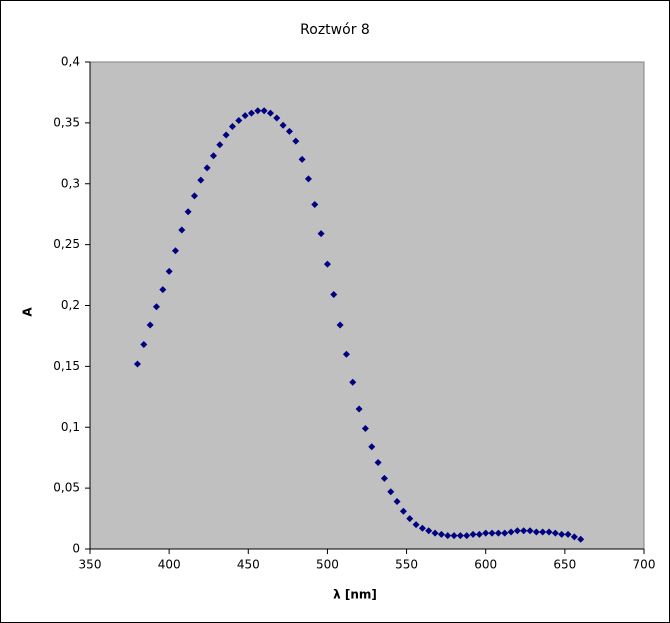 This screenshot has width=670, height=623. What do you see at coordinates (66, 122) in the screenshot?
I see `y-tick-label: 0,35` at bounding box center [66, 122].